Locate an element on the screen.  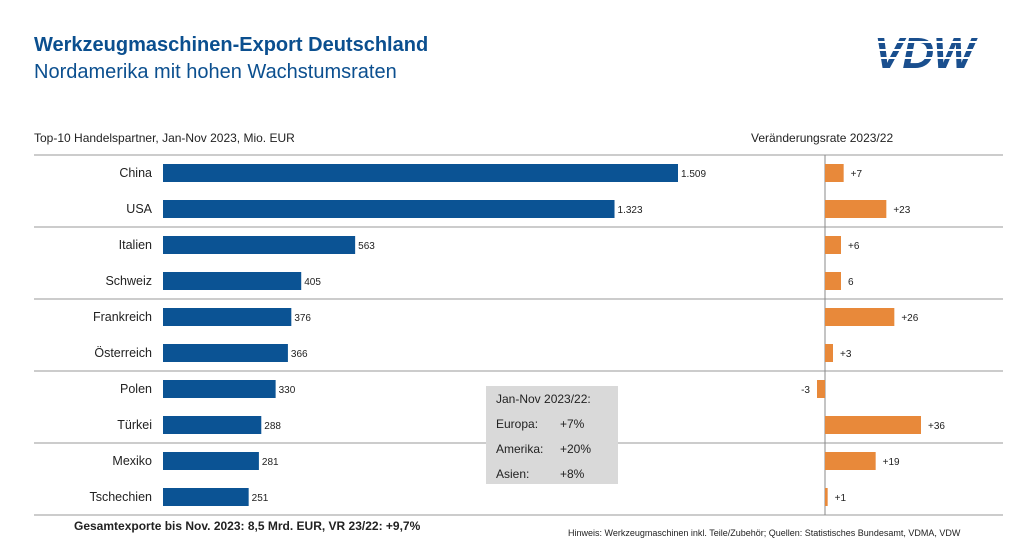
export-value-label-türkei: 288 is located at coordinates (272, 426).